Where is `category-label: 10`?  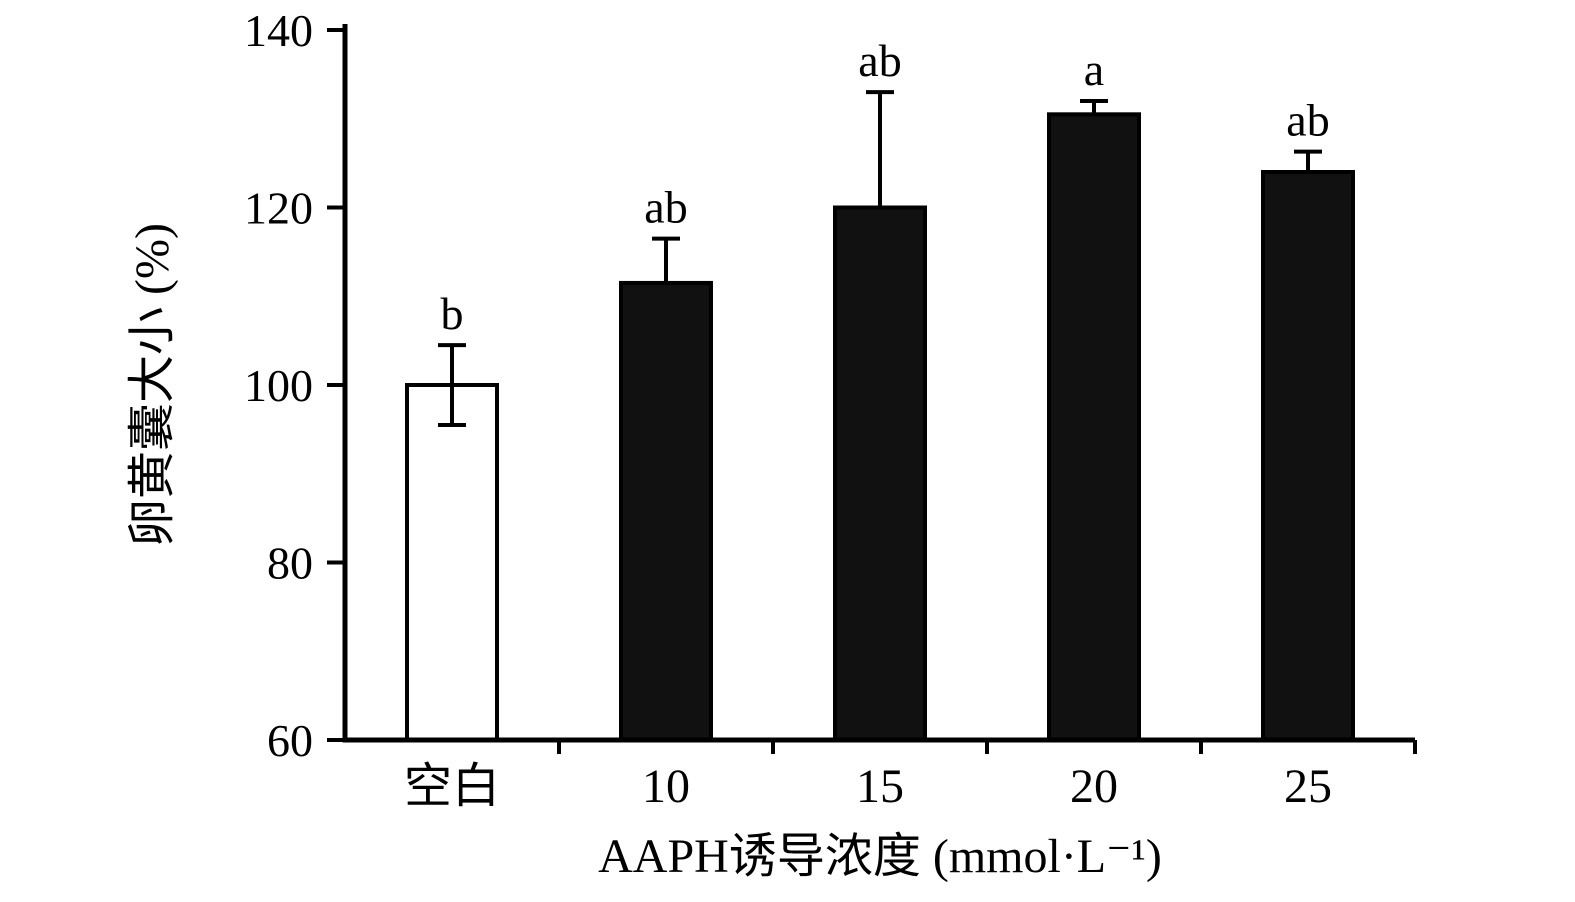
category-label: 10 is located at coordinates (666, 786).